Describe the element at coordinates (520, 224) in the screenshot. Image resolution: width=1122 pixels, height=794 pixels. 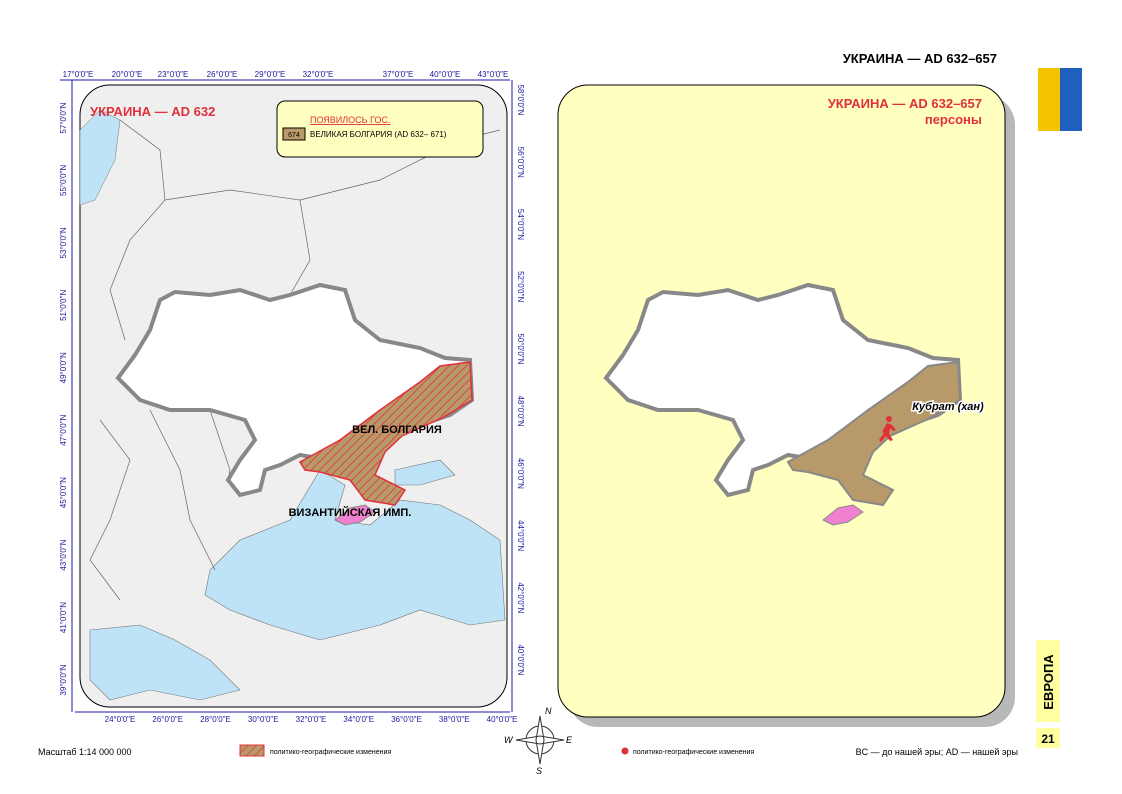
I see `lat-label: 54°0'0"N` at that location.